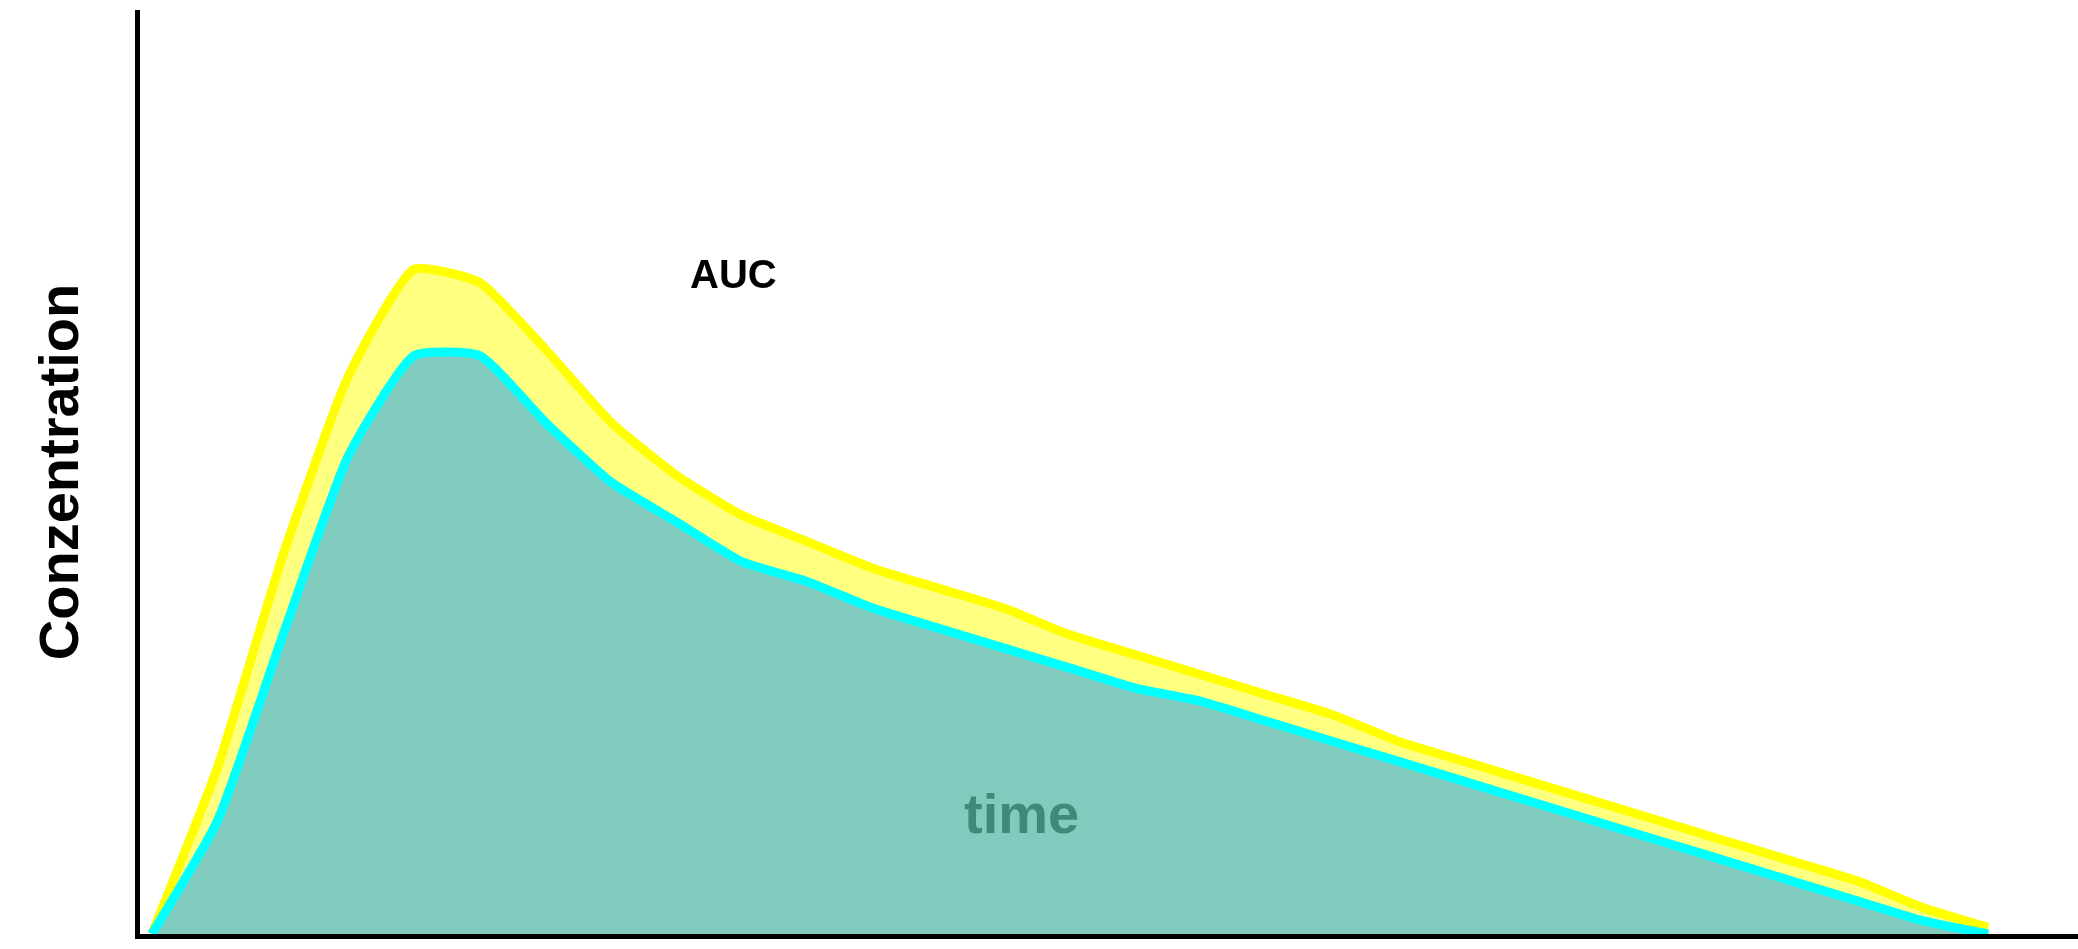 The height and width of the screenshot is (949, 2078). Describe the element at coordinates (733, 274) in the screenshot. I see `annotation: AUC` at that location.